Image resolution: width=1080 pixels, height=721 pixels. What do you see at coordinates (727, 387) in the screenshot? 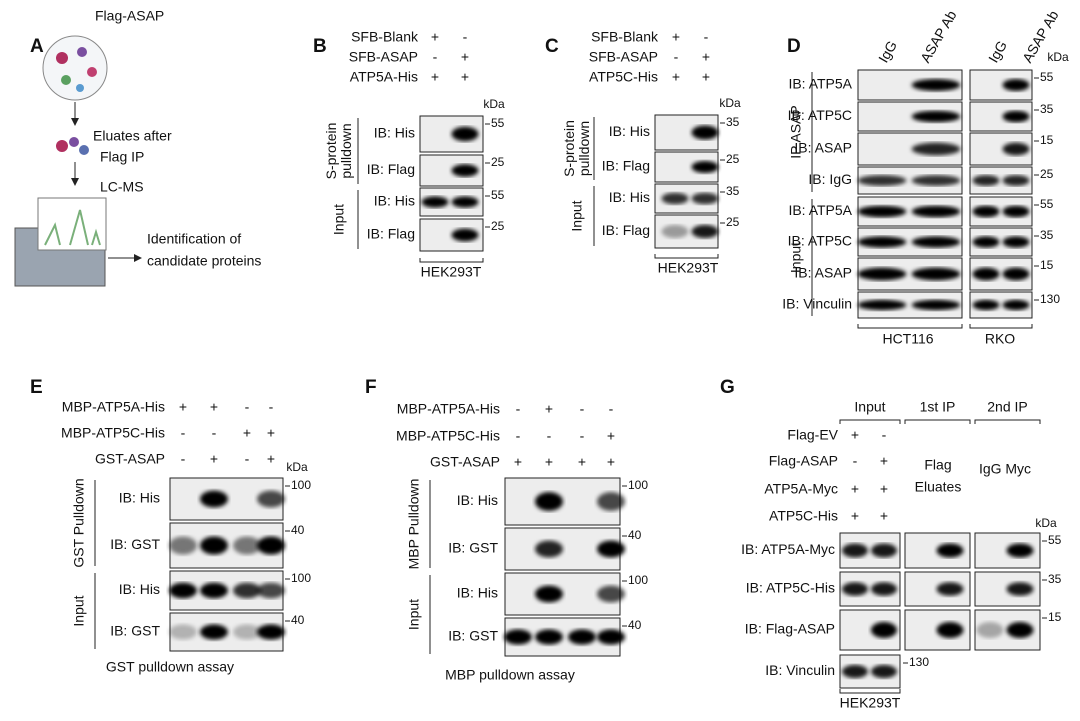
I see `panel-label: G` at bounding box center [727, 387].